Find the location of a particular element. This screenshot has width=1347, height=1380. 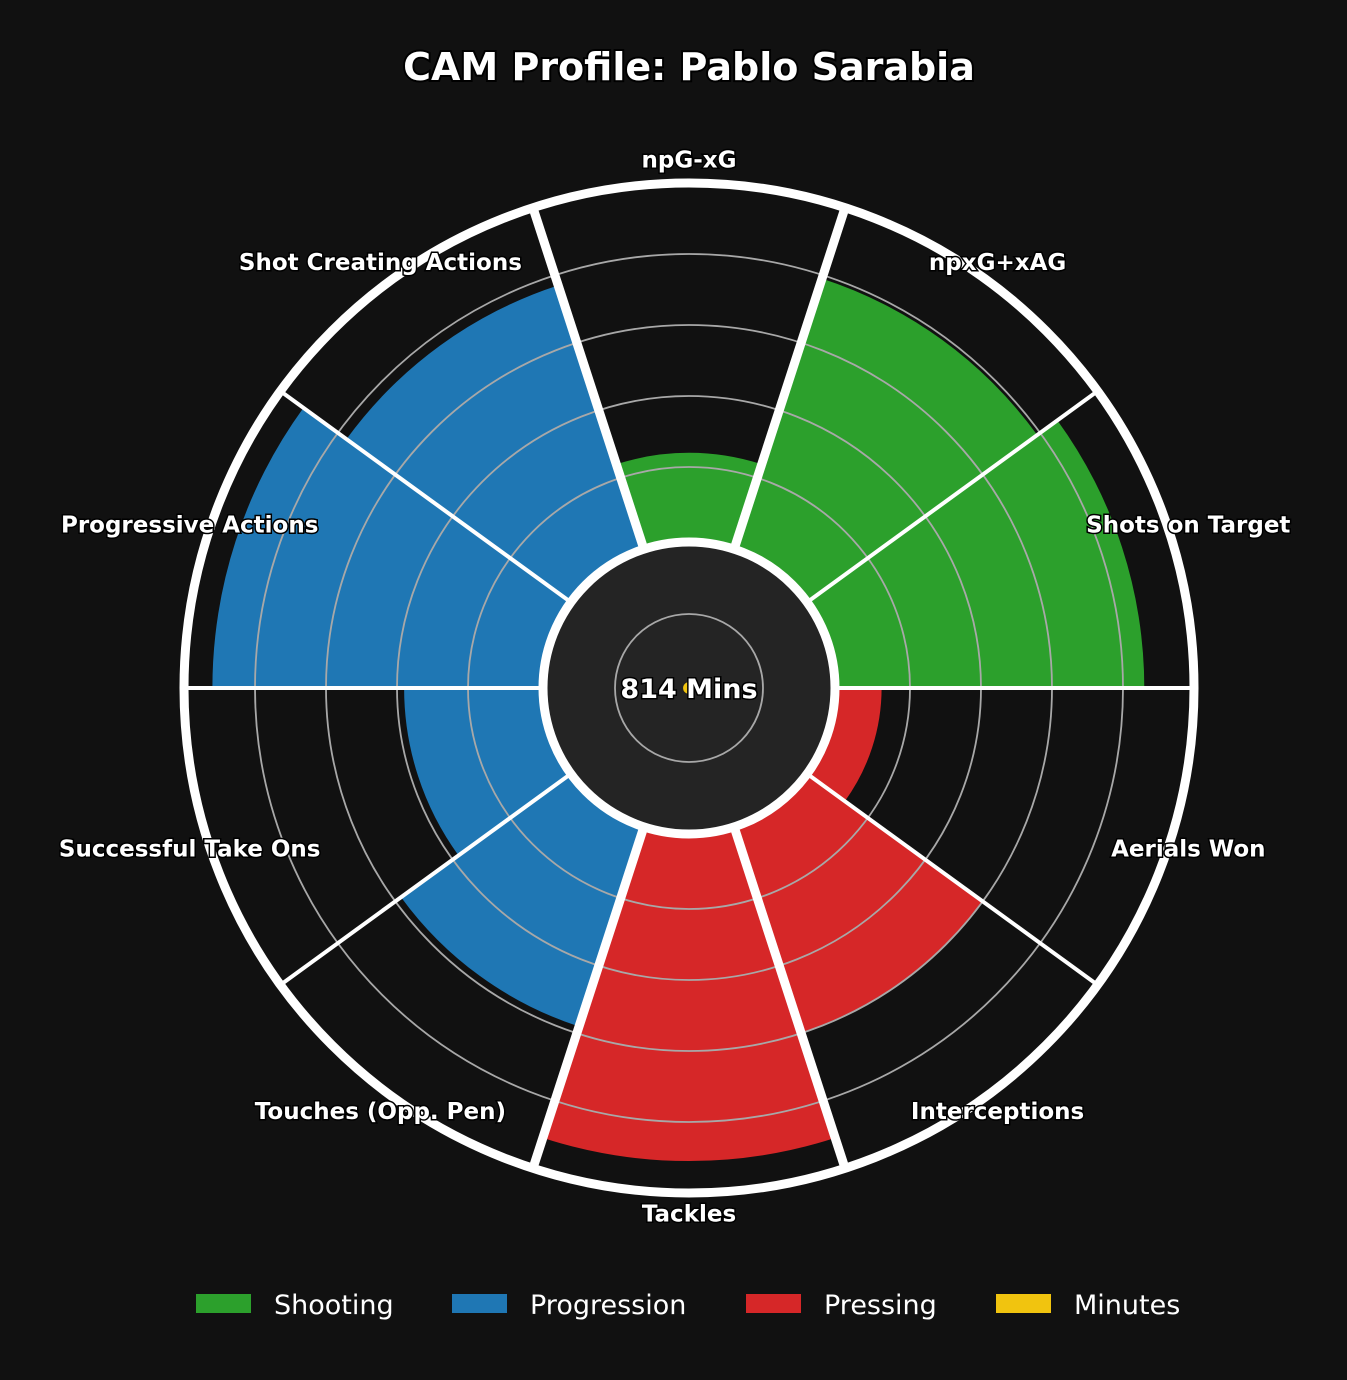

bar-npxg-xag is located at coordinates (886, 439).